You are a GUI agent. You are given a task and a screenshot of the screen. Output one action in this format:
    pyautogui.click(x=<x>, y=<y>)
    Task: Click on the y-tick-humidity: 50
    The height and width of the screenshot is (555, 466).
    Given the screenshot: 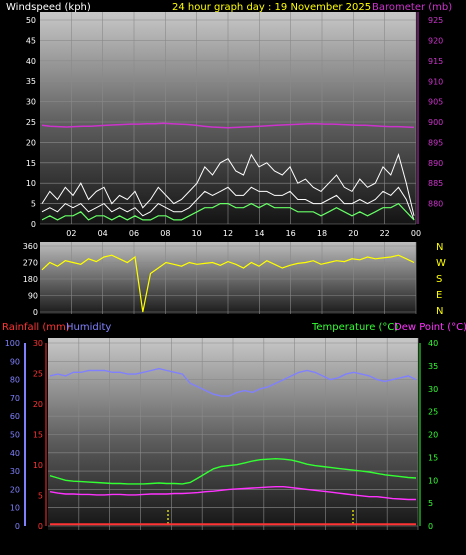 What is the action you would take?
    pyautogui.click(x=15, y=435)
    